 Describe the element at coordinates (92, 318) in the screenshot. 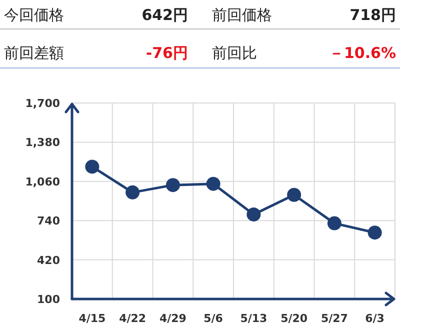

I see `x-tick-label: 4/15` at that location.